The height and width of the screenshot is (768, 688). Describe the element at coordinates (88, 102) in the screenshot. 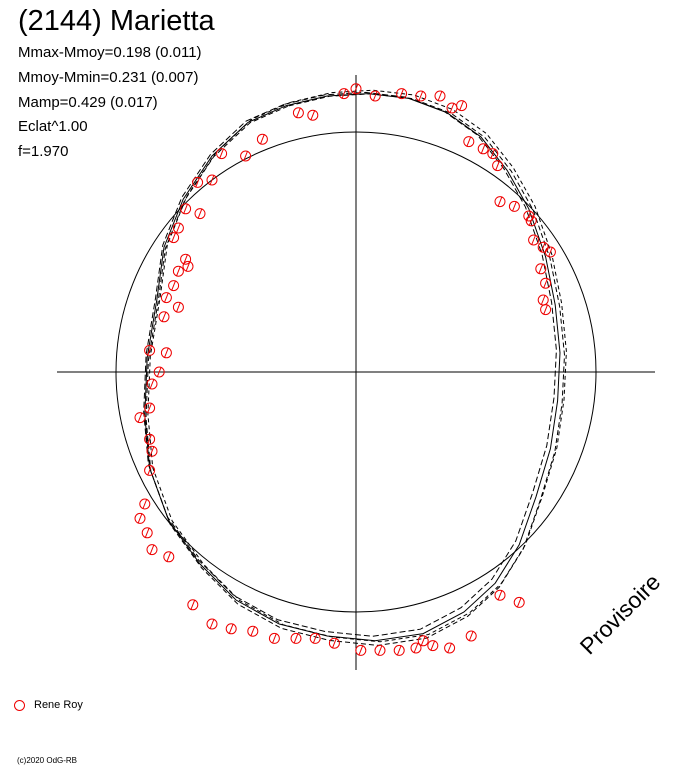

I see `stat-mamp: Mamp=0.429 (0.017)` at that location.